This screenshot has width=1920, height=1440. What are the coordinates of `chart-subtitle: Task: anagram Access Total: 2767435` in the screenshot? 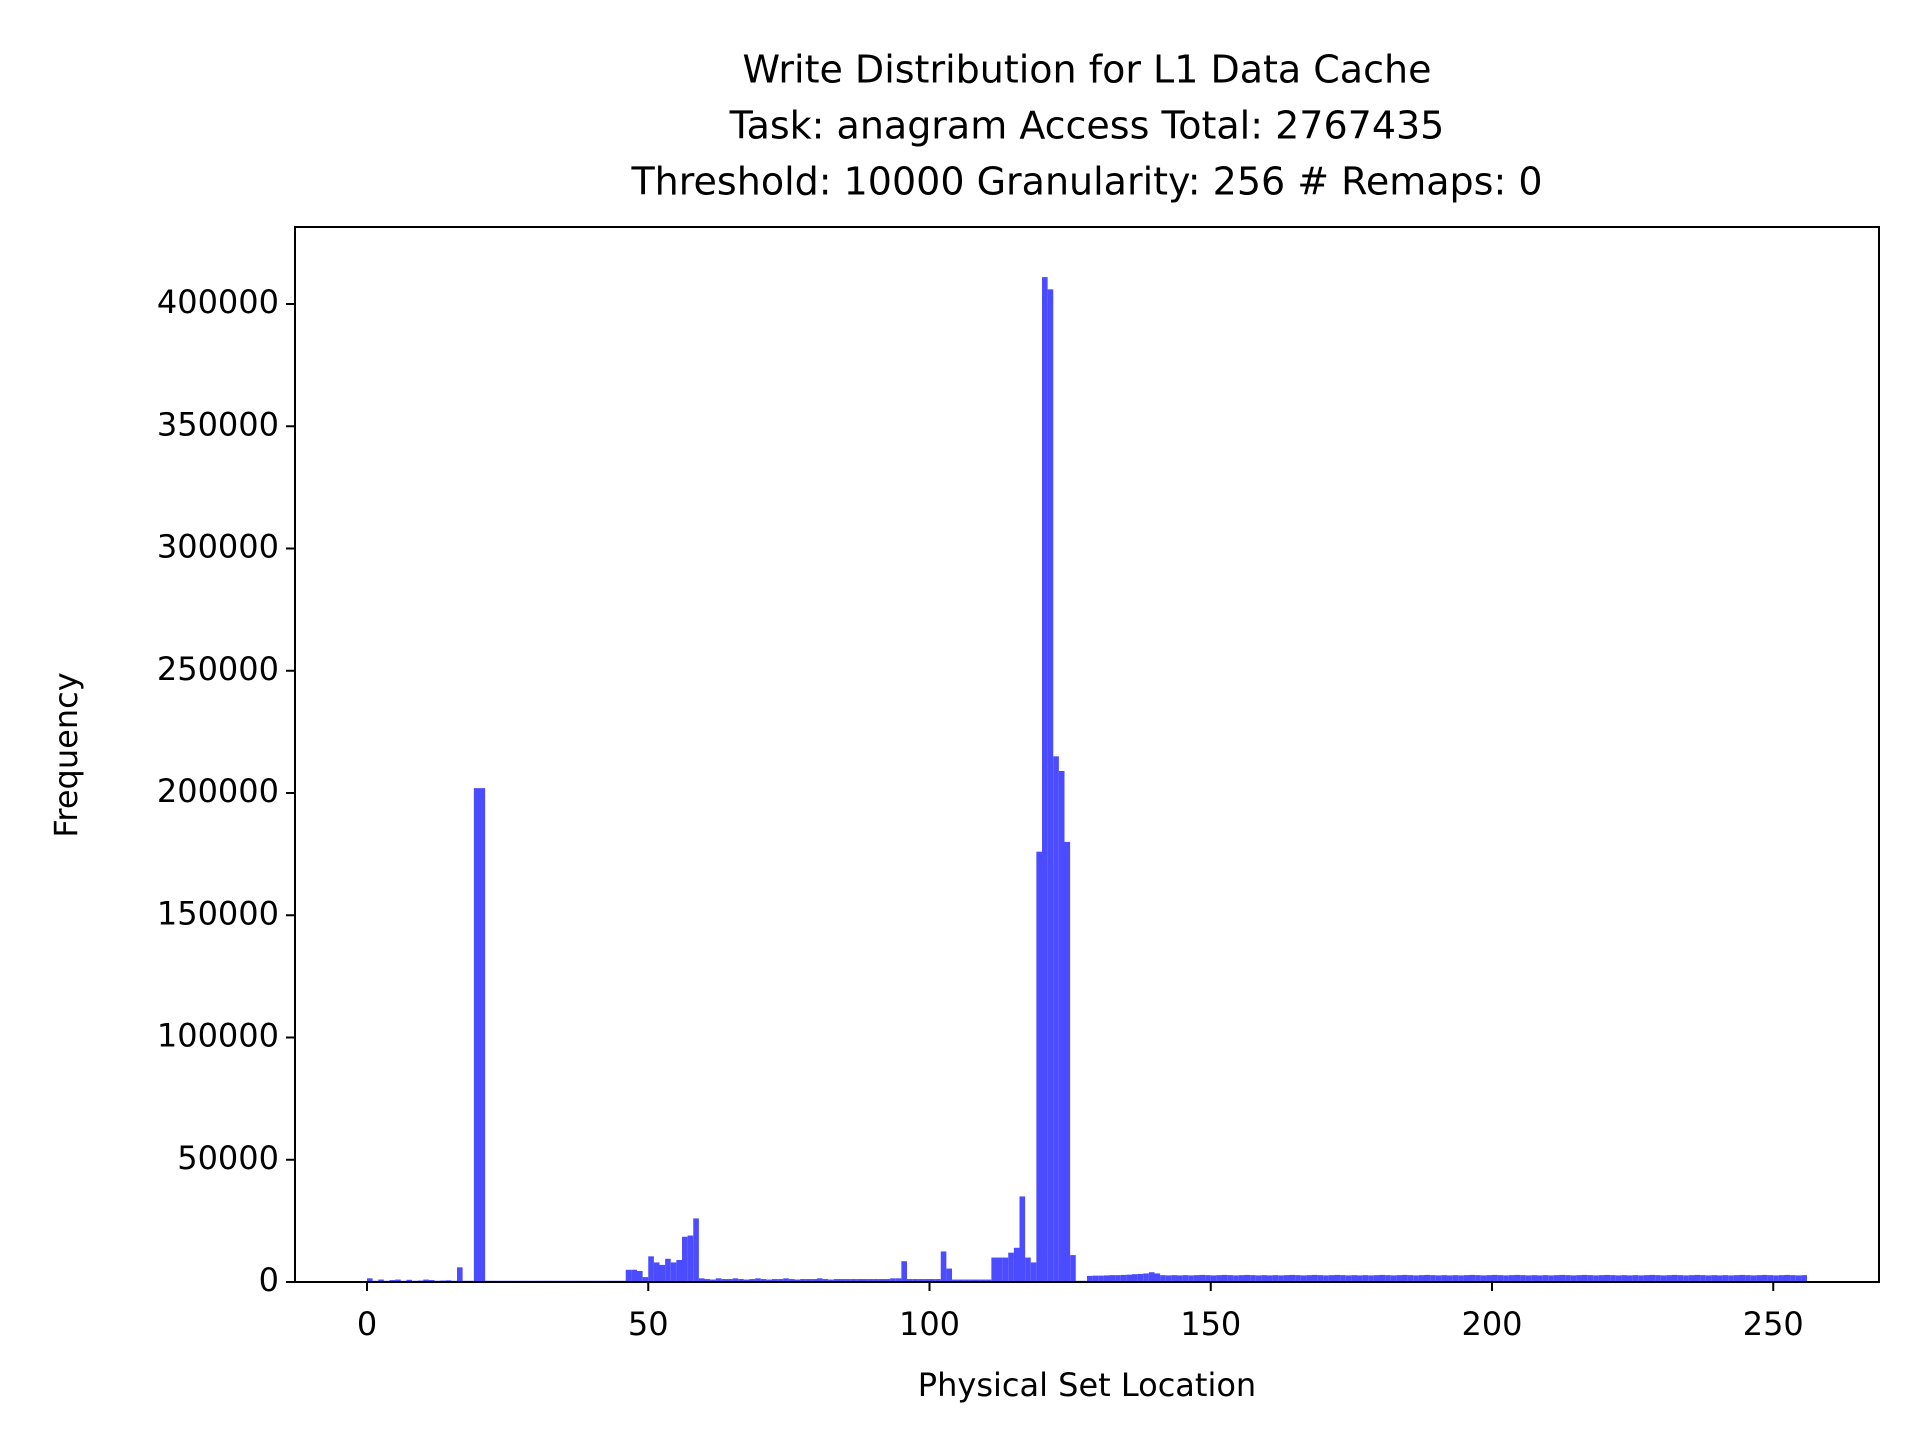 It's located at (1087, 126).